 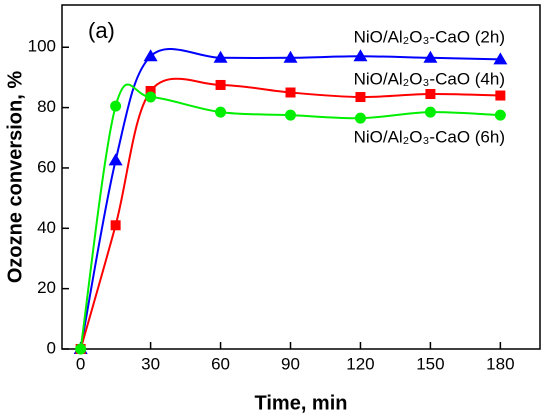 I want to click on y-tick-label: 100, so click(x=42, y=46).